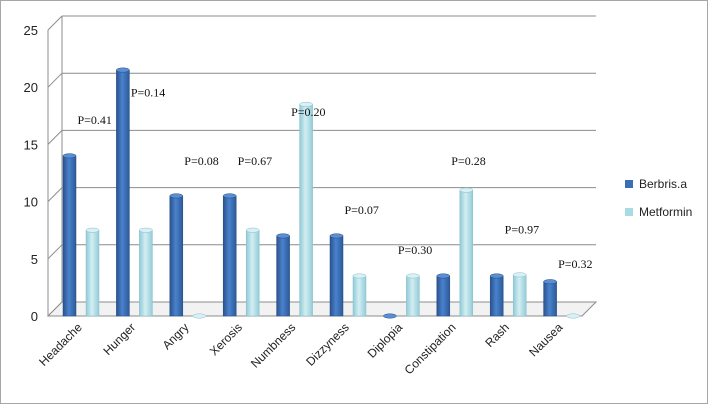 The image size is (708, 404). I want to click on bar-rash-metformin-cap, so click(519, 275).